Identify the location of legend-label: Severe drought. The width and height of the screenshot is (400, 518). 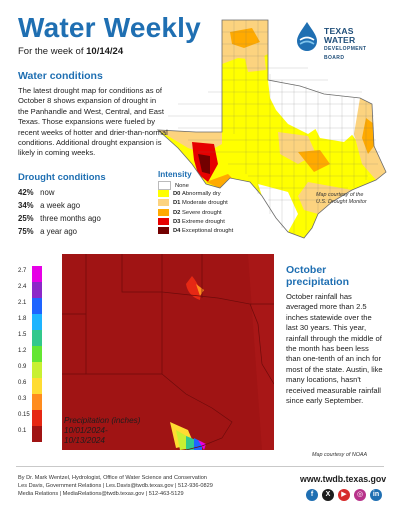
(202, 212).